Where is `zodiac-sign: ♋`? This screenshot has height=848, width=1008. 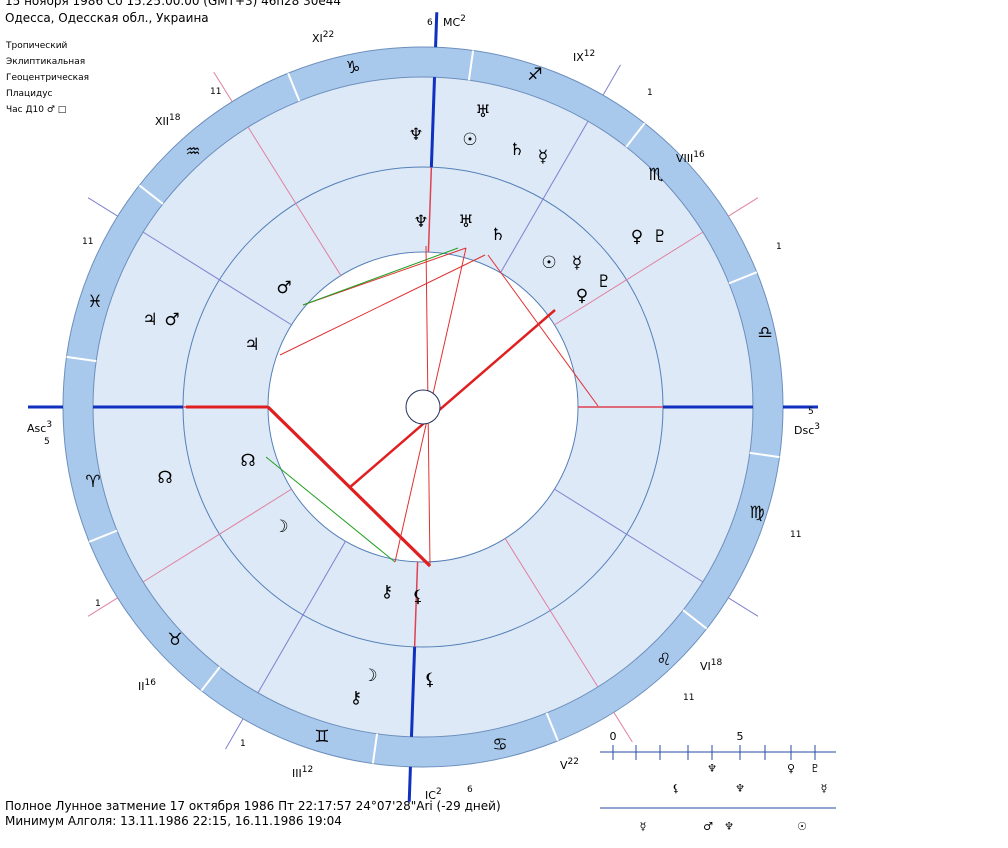 zodiac-sign: ♋ is located at coordinates (499, 745).